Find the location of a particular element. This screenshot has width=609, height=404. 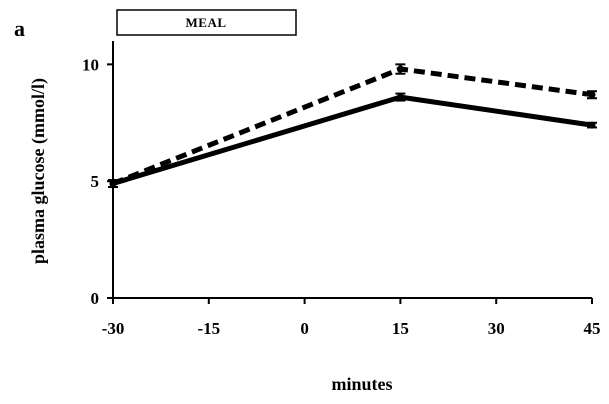

y-tick-label: 5 is located at coordinates (95, 181).